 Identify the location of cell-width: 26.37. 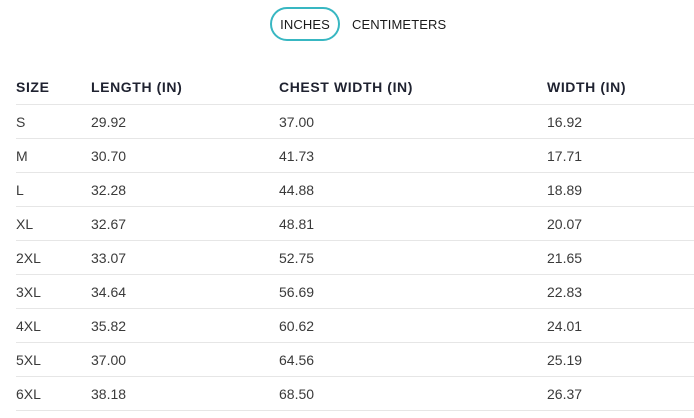
(620, 393).